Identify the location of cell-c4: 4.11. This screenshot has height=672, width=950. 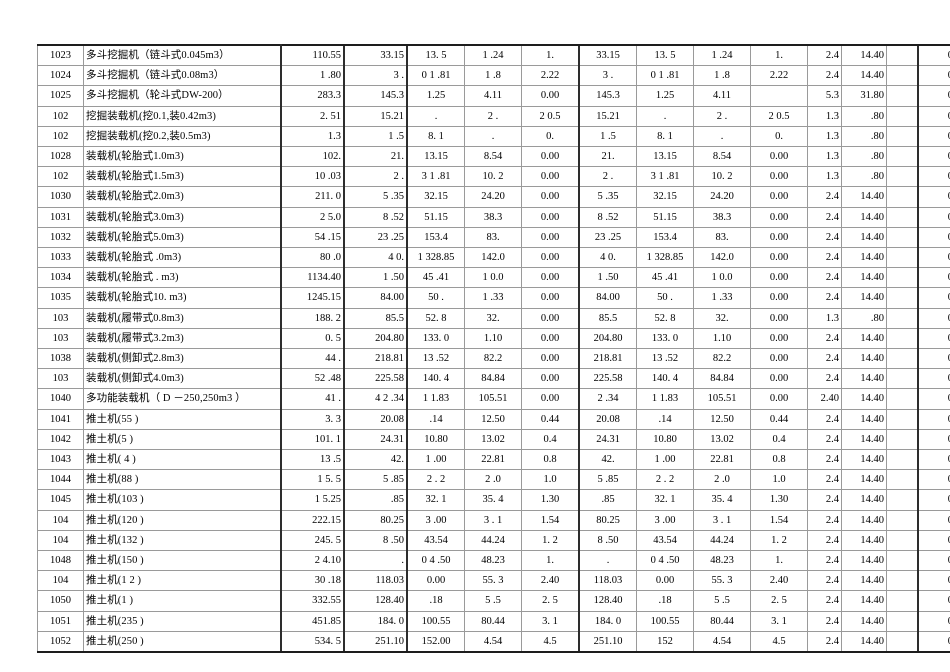
(493, 96).